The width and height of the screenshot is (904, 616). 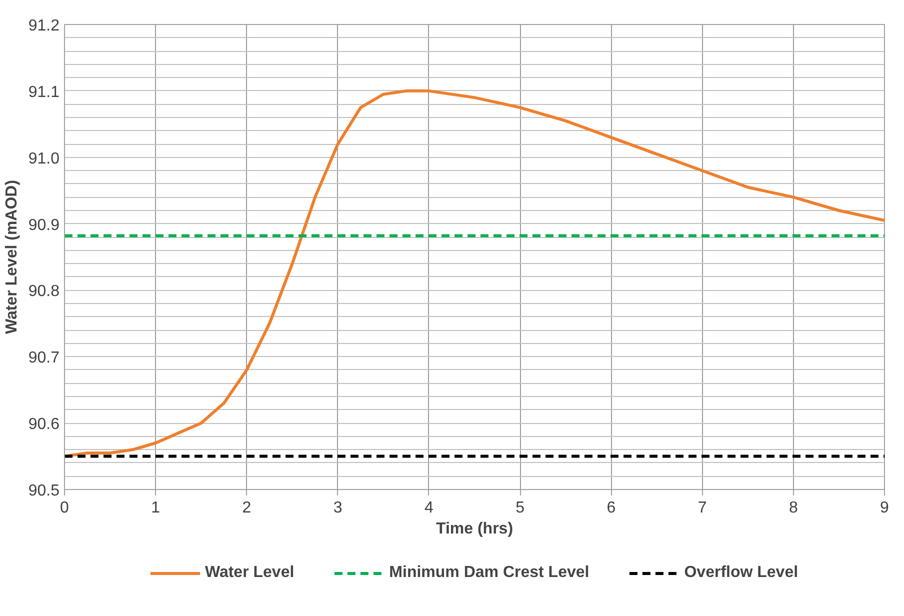 What do you see at coordinates (702, 508) in the screenshot?
I see `x-tick-label: 7` at bounding box center [702, 508].